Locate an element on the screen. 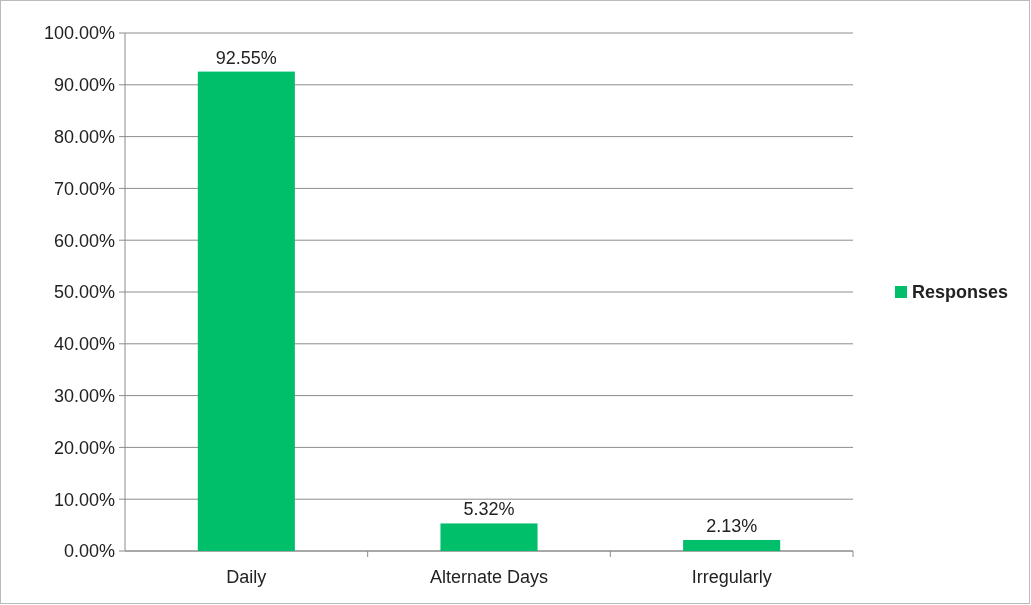  x-tick-label: Irregularly is located at coordinates (731, 577).